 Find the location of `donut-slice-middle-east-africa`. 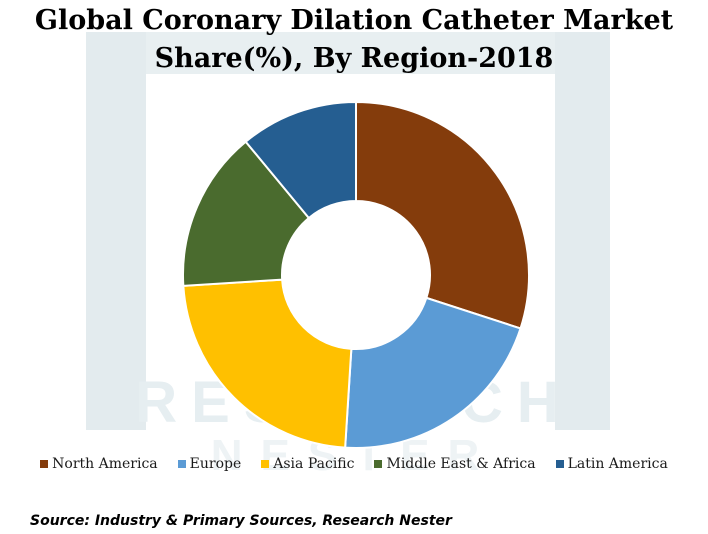

donut-slice-middle-east-africa is located at coordinates (246, 213).